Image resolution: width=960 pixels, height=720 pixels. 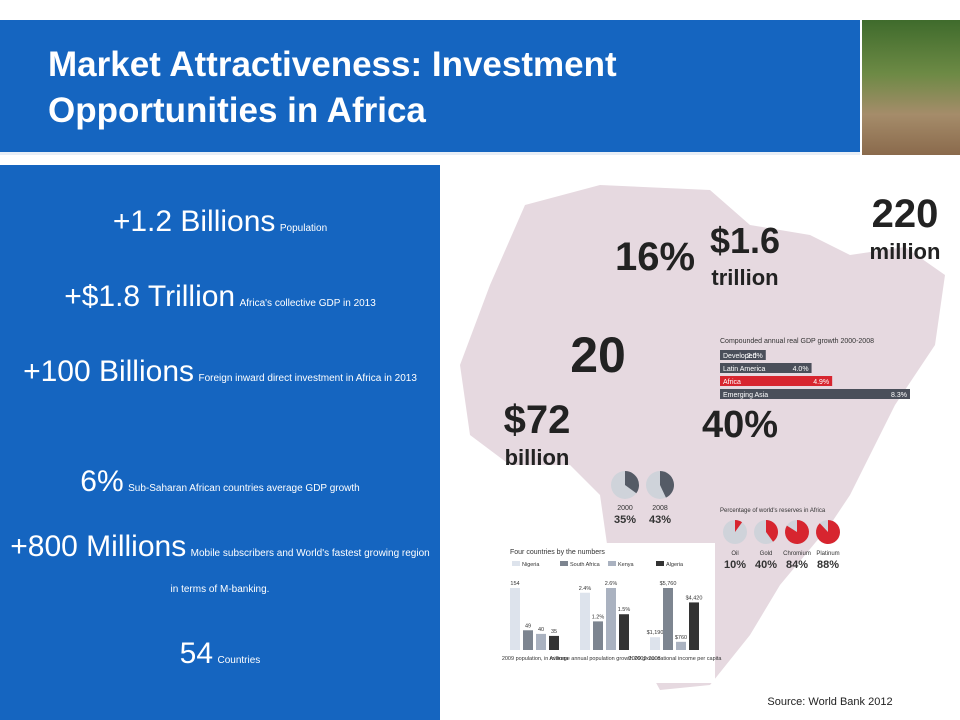 I want to click on pie-value: 88%, so click(x=828, y=565).